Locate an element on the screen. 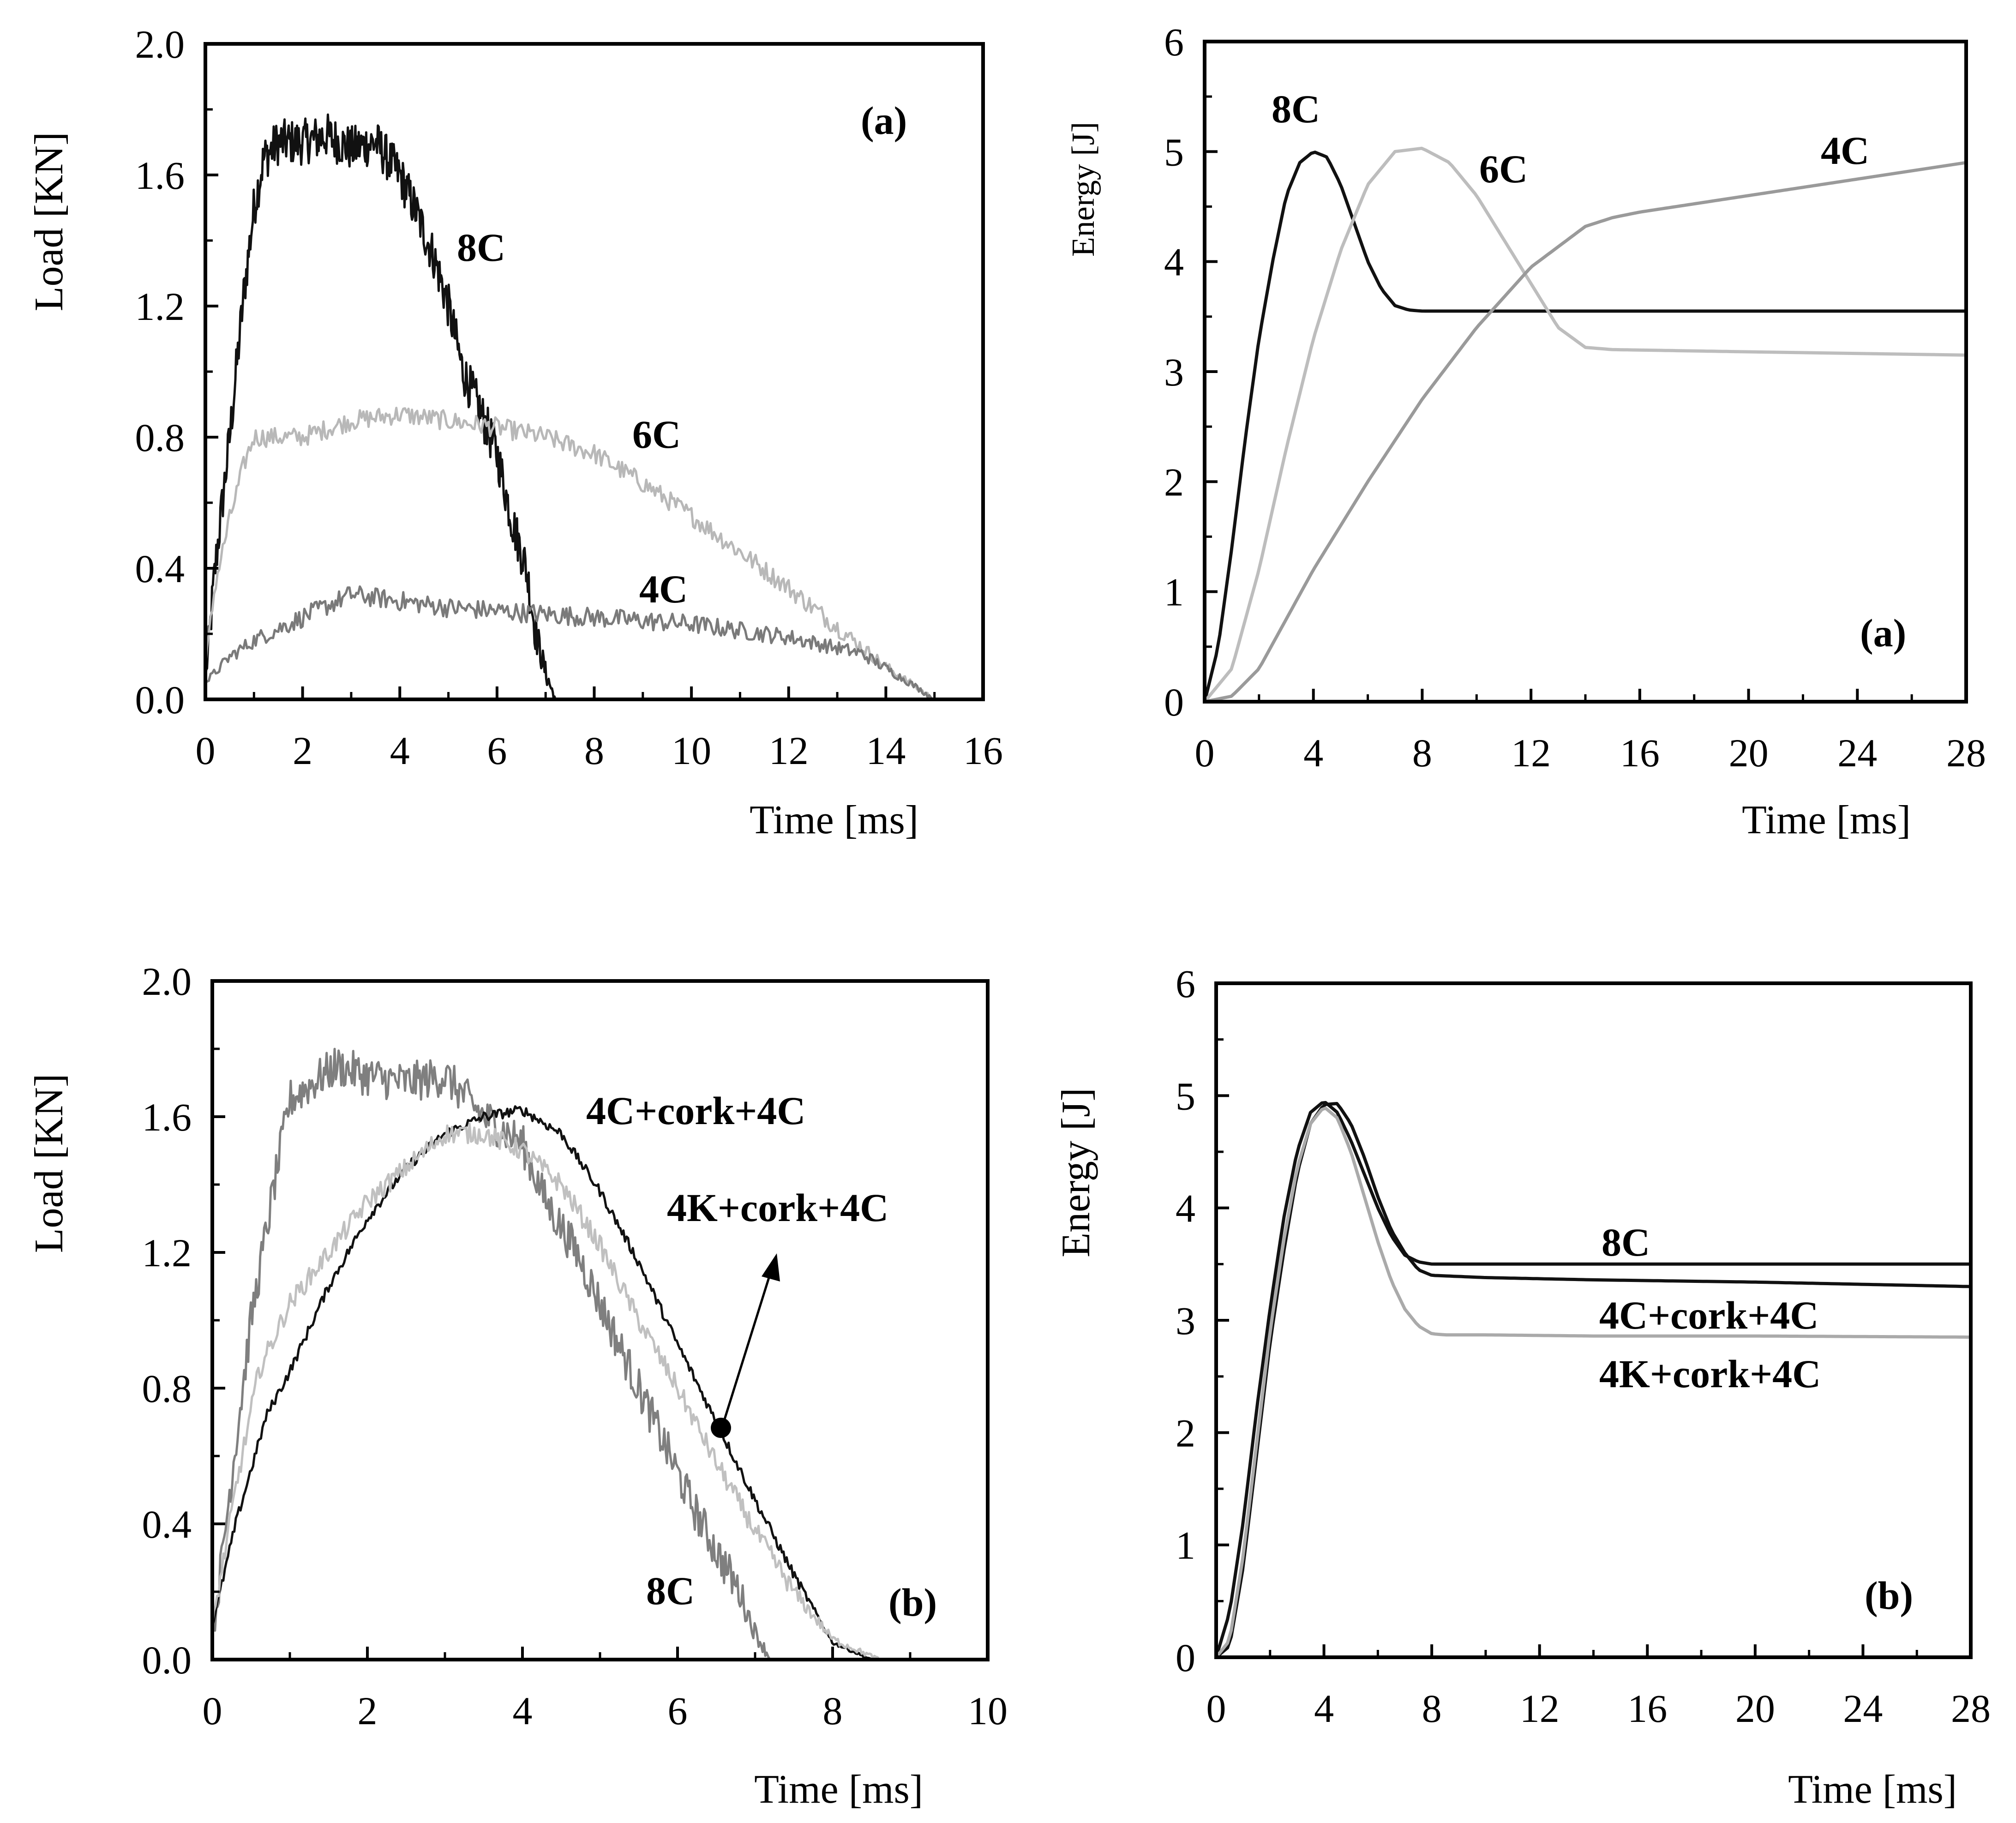 The width and height of the screenshot is (2016, 1823). load-a-panel-label: (a) is located at coordinates (884, 120).